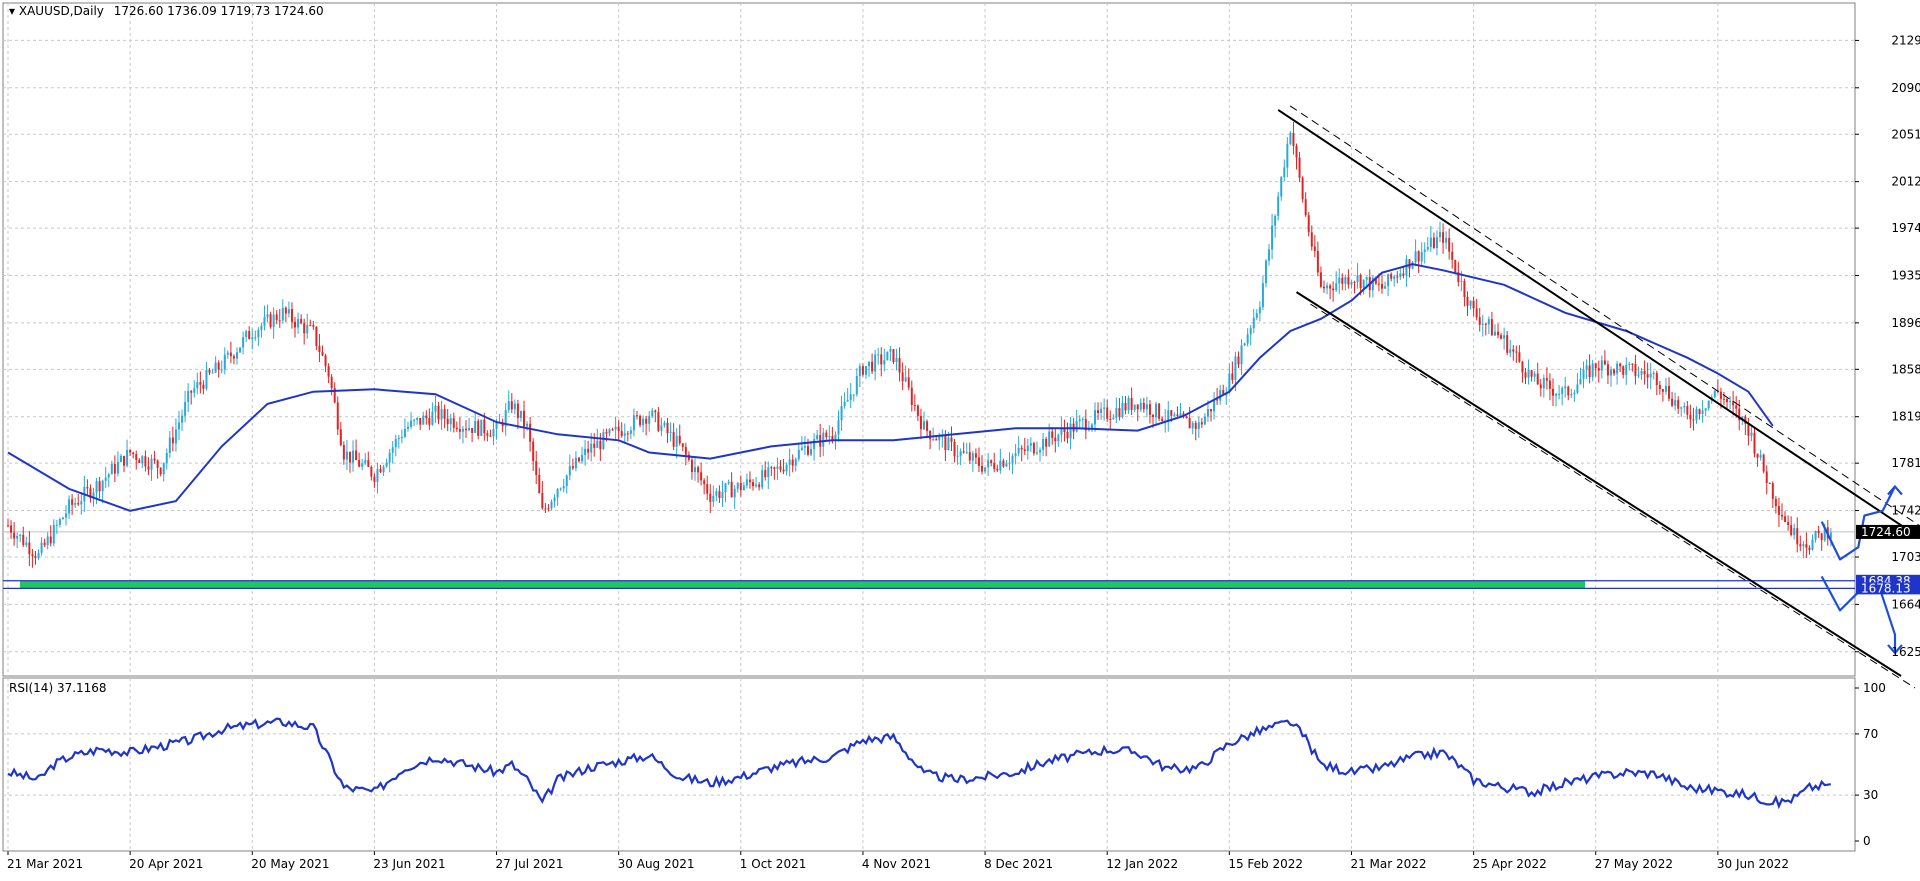  I want to click on arrow-down-icon, so click(1895, 649).